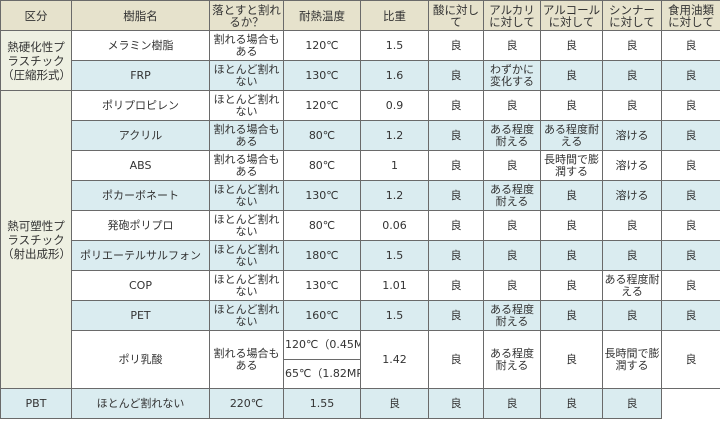  Describe the element at coordinates (322, 374) in the screenshot. I see `cell-heat-alt: 65℃（1.82MPa）` at that location.